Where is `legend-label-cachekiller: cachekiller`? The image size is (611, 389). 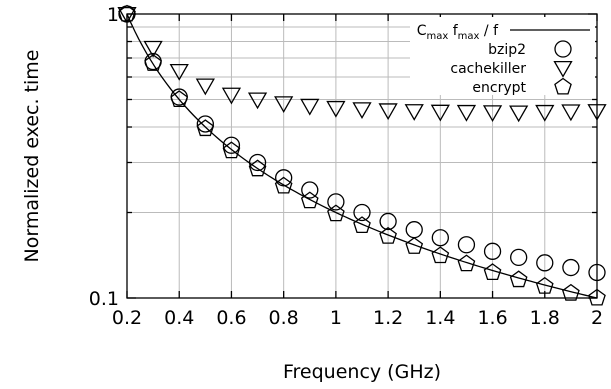 legend-label-cachekiller: cachekiller is located at coordinates (488, 69).